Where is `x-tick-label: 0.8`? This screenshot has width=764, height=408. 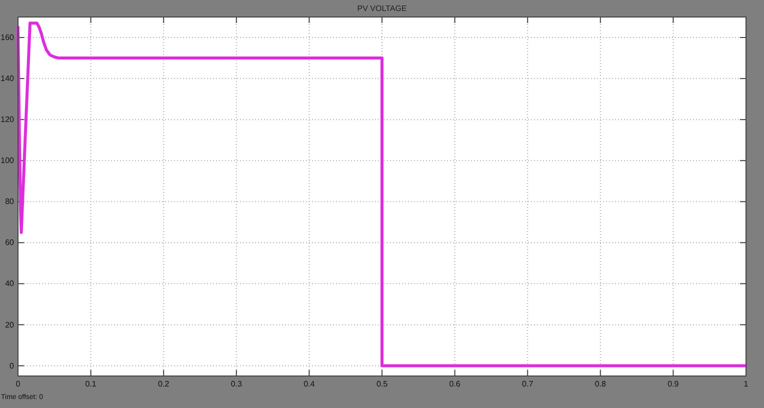 x-tick-label: 0.8 is located at coordinates (600, 384).